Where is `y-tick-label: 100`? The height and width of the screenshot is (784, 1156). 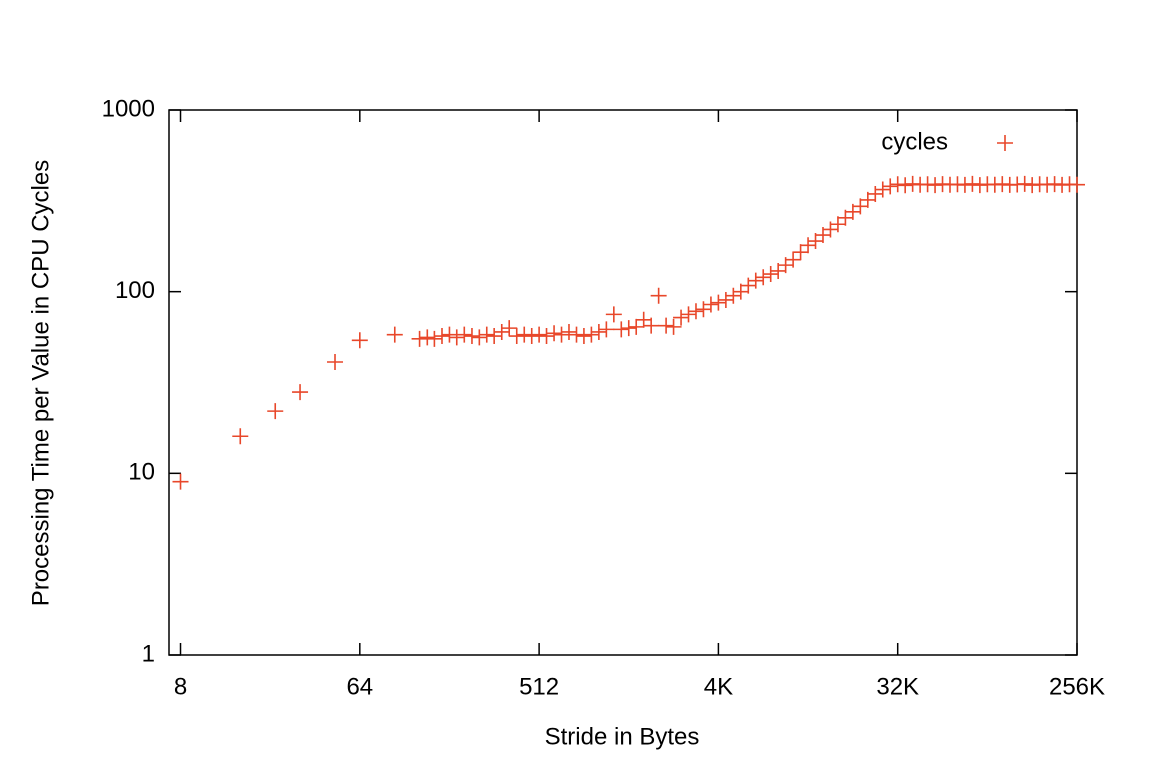
y-tick-label: 100 is located at coordinates (135, 290).